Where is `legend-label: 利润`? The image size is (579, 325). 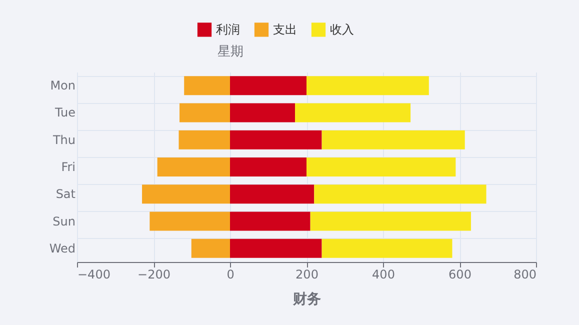 legend-label: 利润 is located at coordinates (228, 29).